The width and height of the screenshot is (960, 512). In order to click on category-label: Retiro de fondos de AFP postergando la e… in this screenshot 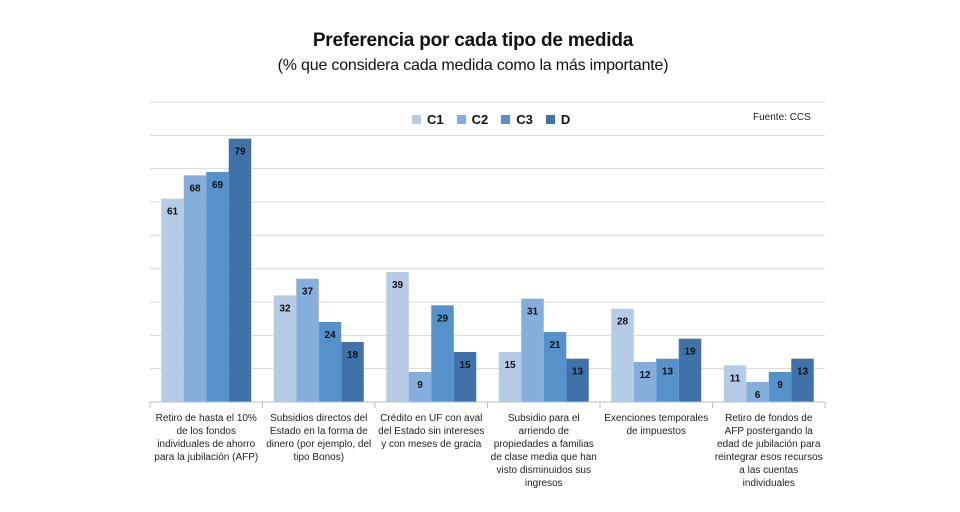, I will do `click(768, 451)`.